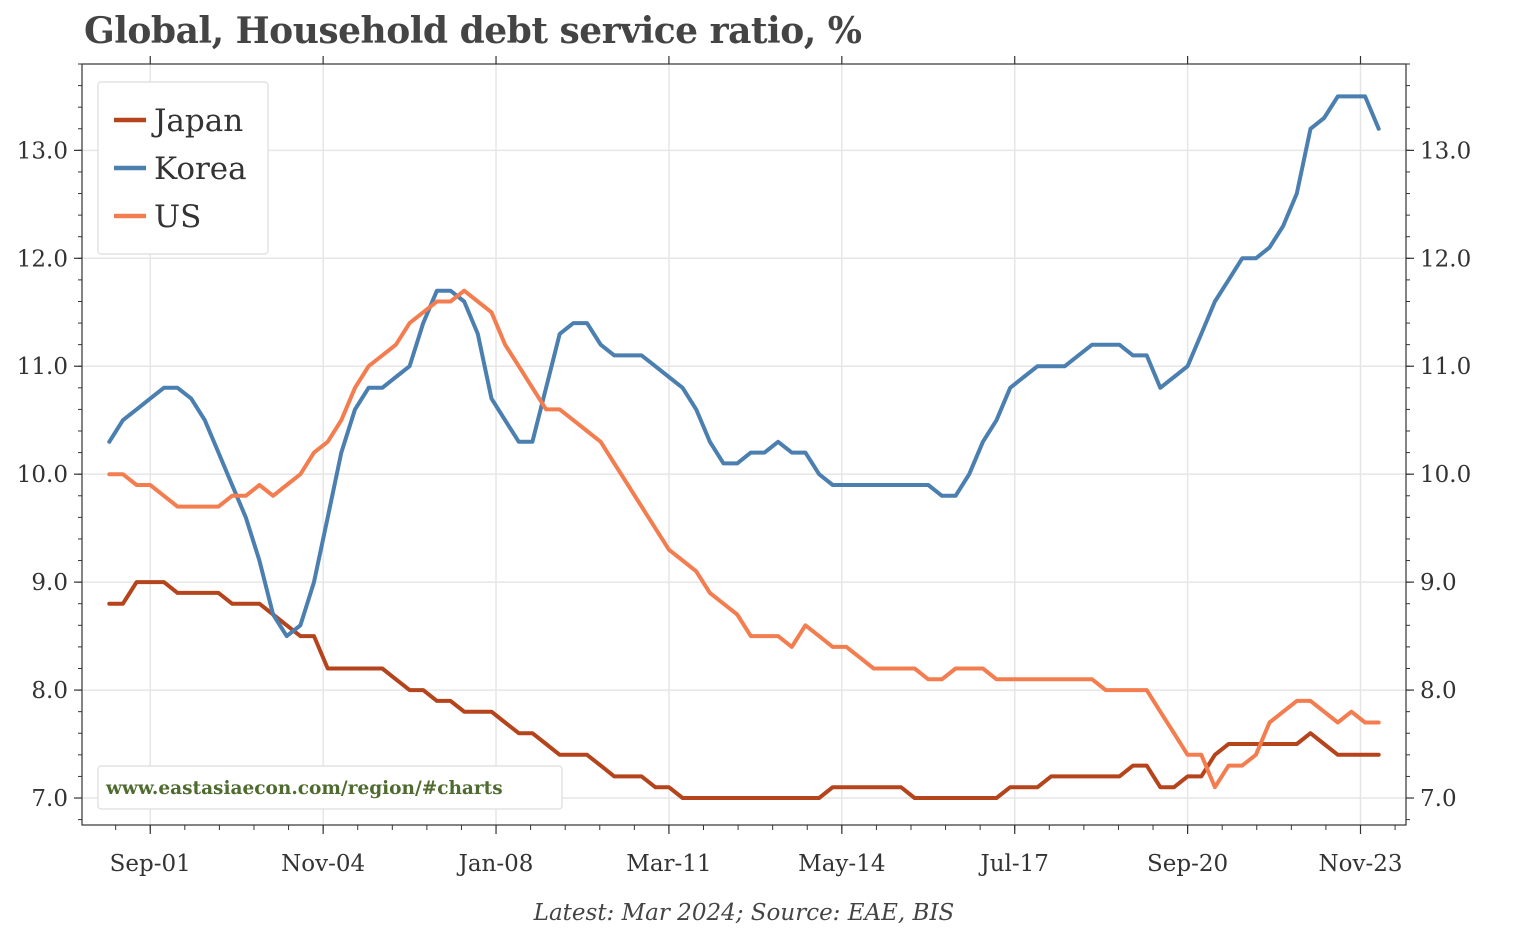  Describe the element at coordinates (42, 151) in the screenshot. I see `y-tick-label-left: 13.0` at that location.